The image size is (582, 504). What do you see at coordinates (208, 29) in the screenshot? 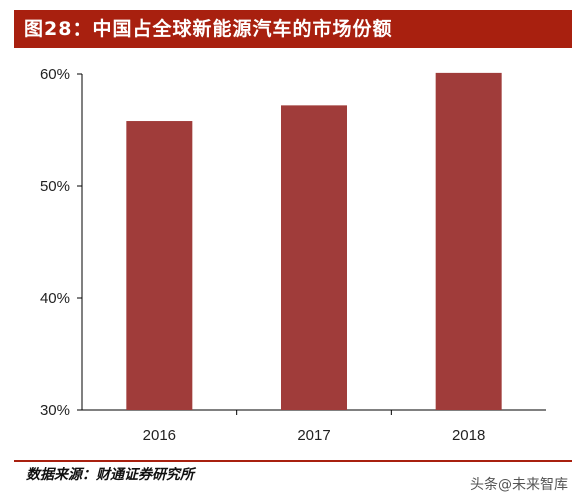
I see `chart-title: 图28：中国占全球新能源汽车的市场份额` at bounding box center [208, 29].